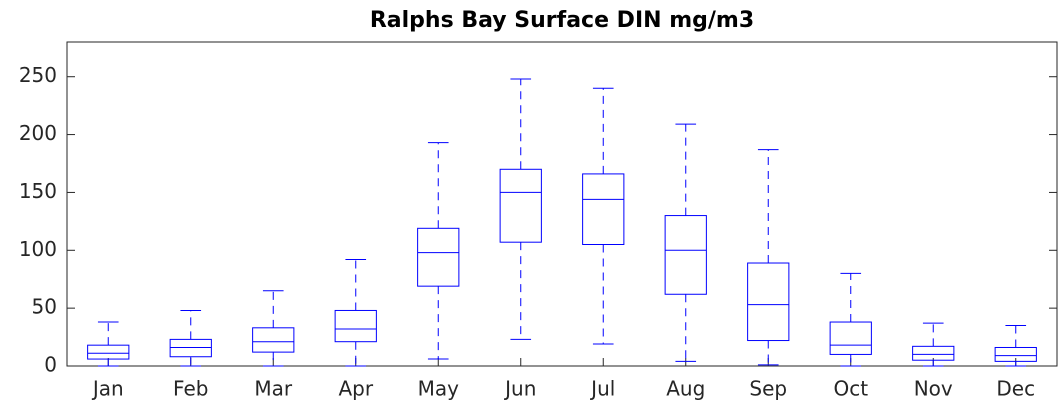 Image resolution: width=1064 pixels, height=407 pixels. I want to click on chart-title: Ralphs Bay Surface DIN mg/m3, so click(562, 20).